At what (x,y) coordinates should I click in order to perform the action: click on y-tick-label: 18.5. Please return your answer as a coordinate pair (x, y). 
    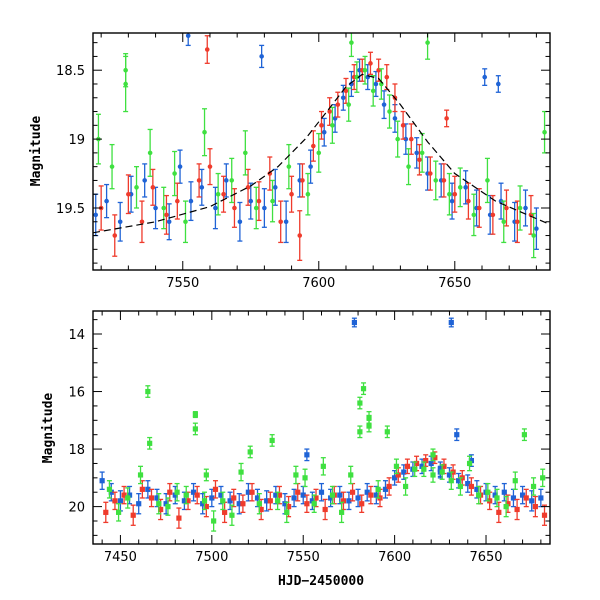
    Looking at the image, I should click on (70, 71).